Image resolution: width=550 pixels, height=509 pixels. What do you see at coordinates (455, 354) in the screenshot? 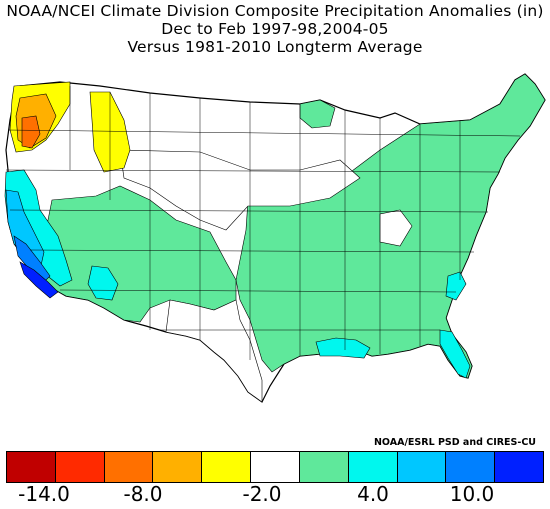
I see `cyan-region-florida` at bounding box center [455, 354].